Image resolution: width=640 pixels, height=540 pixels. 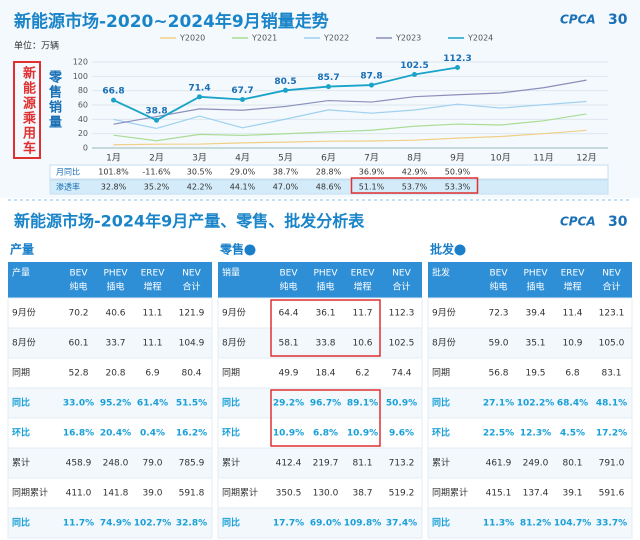 I want to click on table-cell: 785.9, so click(x=192, y=464).